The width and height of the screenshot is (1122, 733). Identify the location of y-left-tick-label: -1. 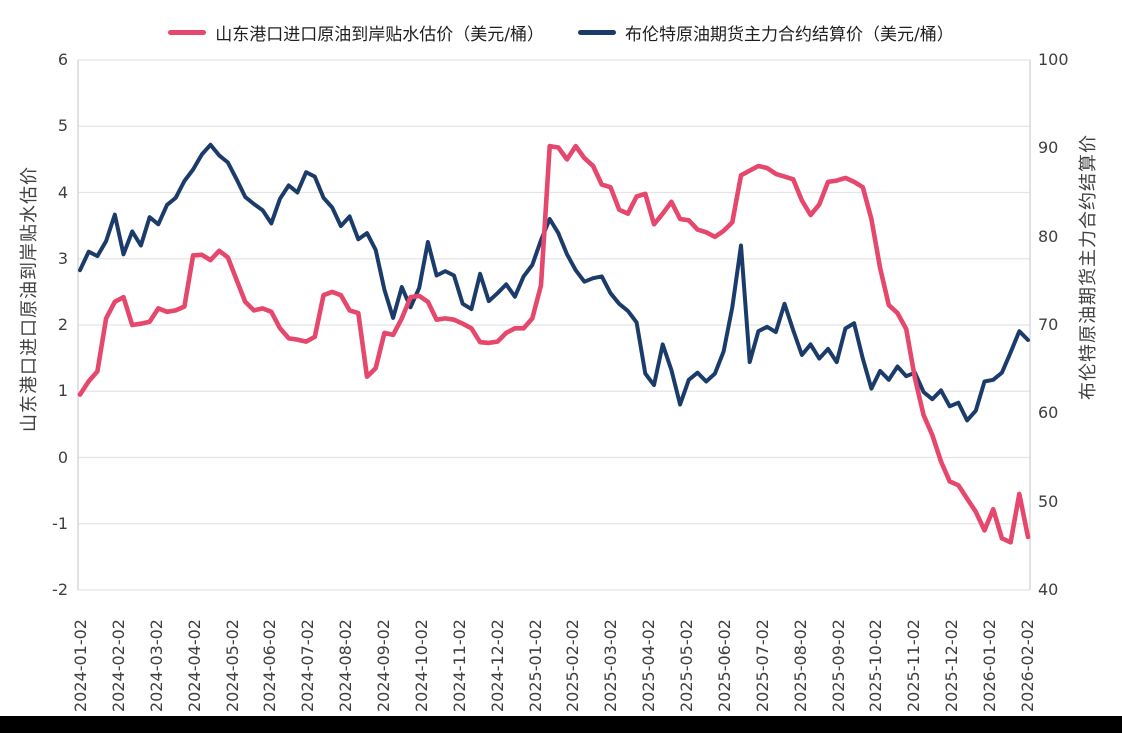
(60, 523).